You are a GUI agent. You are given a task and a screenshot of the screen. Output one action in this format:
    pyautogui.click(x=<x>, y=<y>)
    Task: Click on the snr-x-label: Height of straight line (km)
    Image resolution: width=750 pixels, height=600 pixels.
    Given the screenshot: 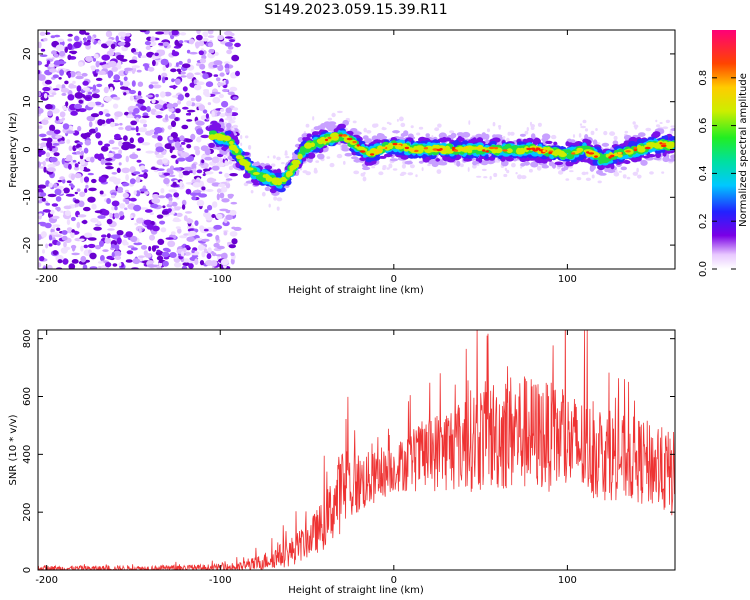 What is the action you would take?
    pyautogui.click(x=356, y=590)
    